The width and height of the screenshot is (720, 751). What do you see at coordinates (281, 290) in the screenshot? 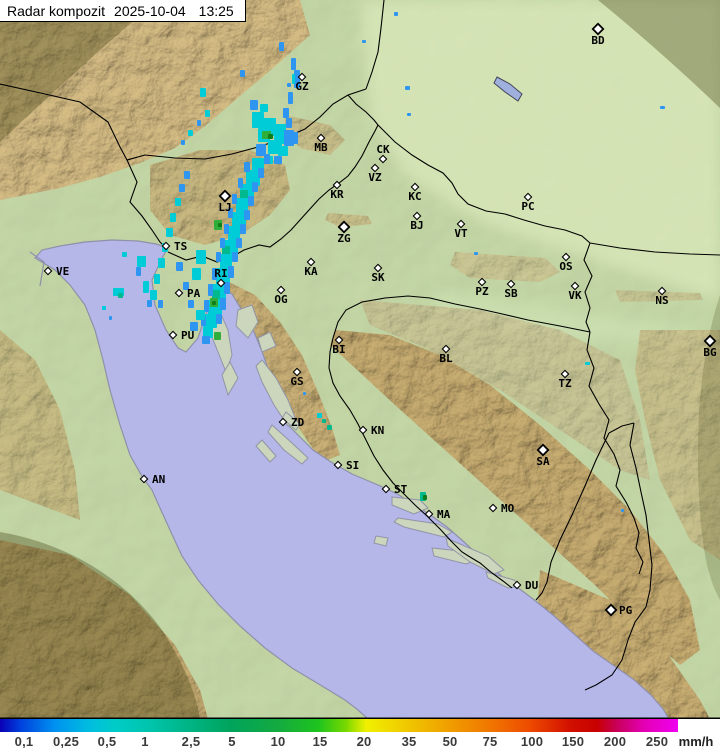
I see `station-marker-OG` at bounding box center [281, 290].